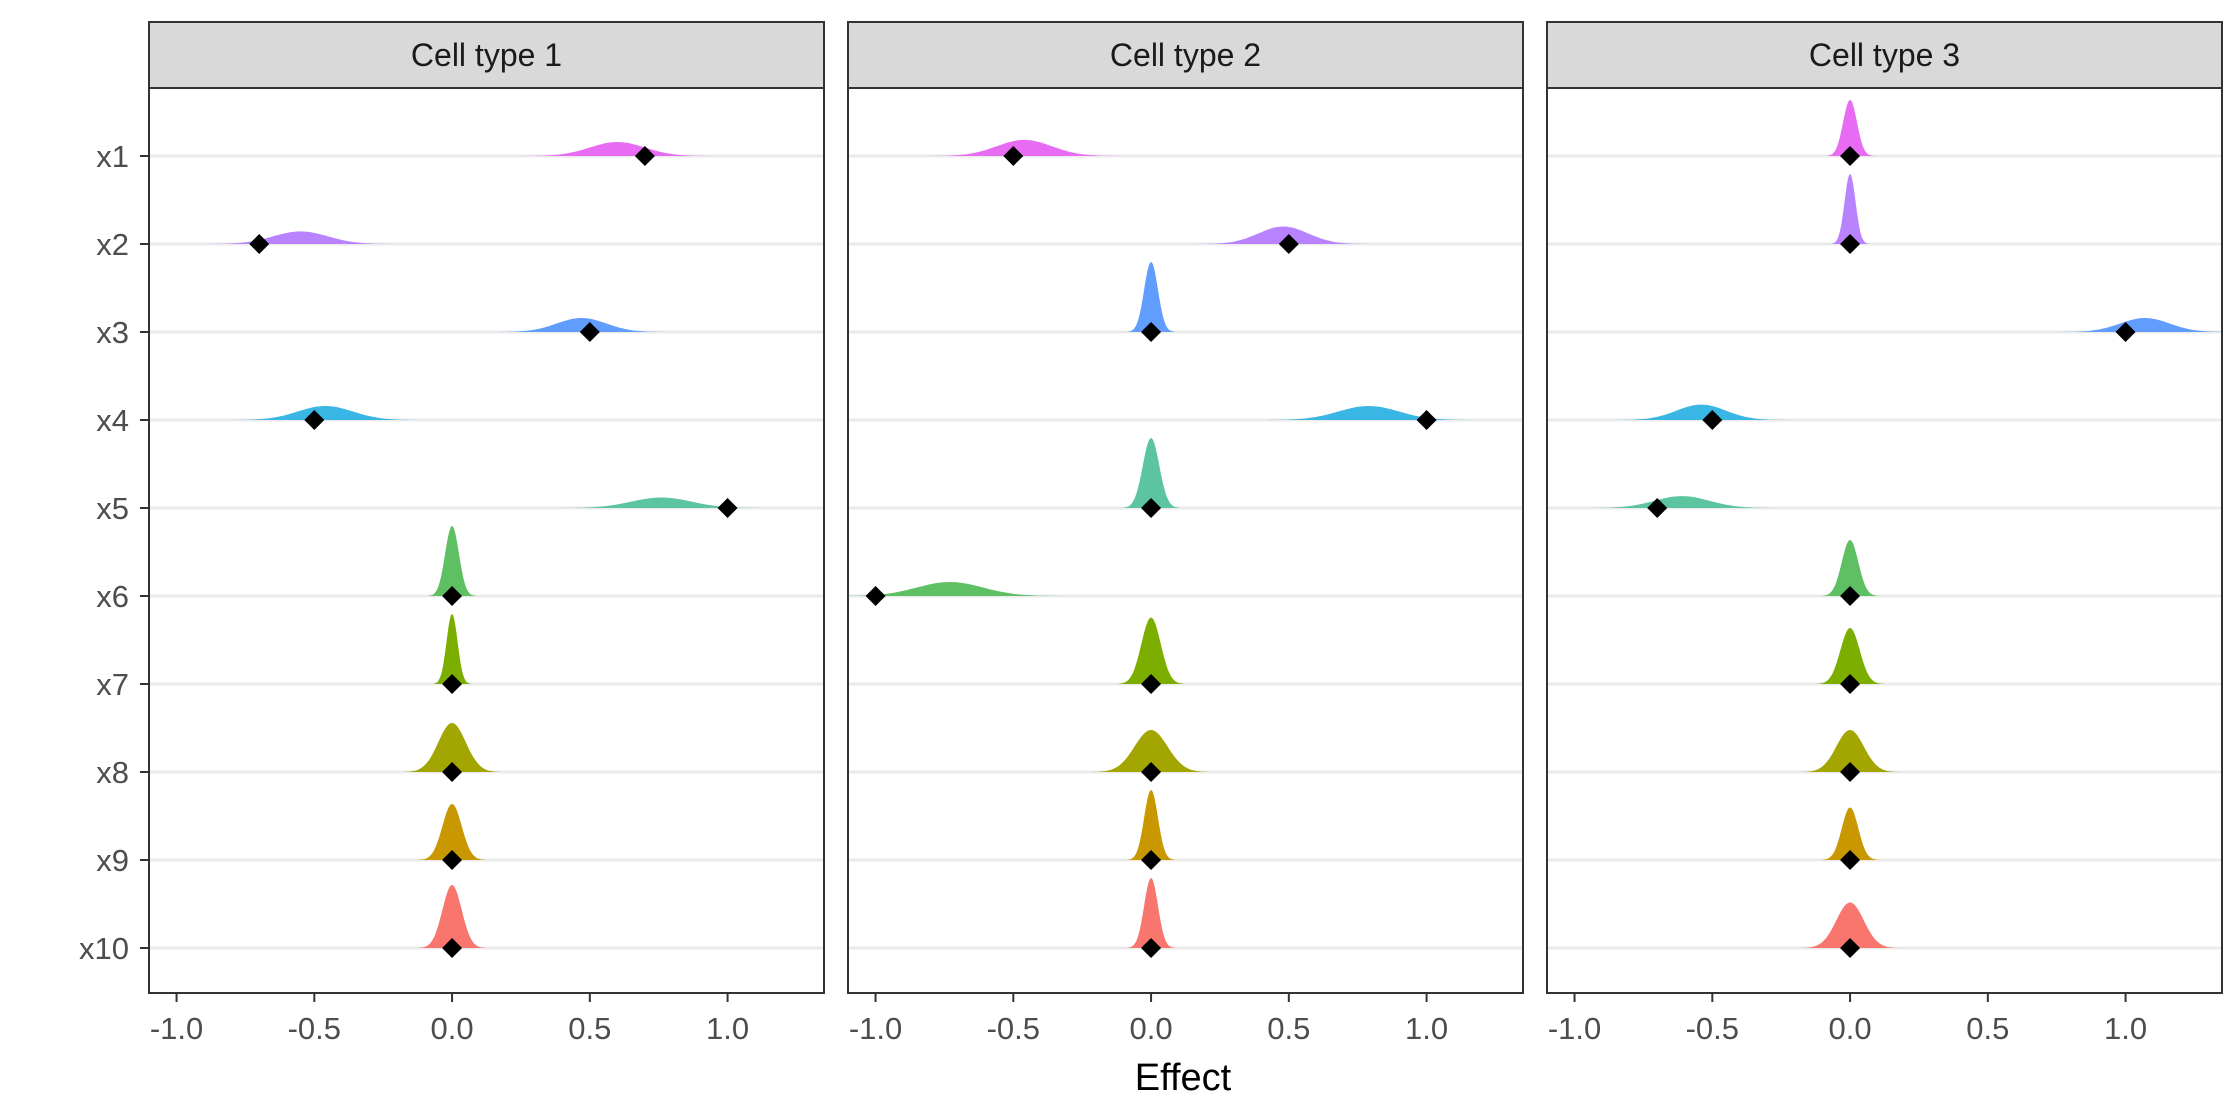 The height and width of the screenshot is (1120, 2240). Describe the element at coordinates (112, 244) in the screenshot. I see `y-tick-label: x2` at that location.